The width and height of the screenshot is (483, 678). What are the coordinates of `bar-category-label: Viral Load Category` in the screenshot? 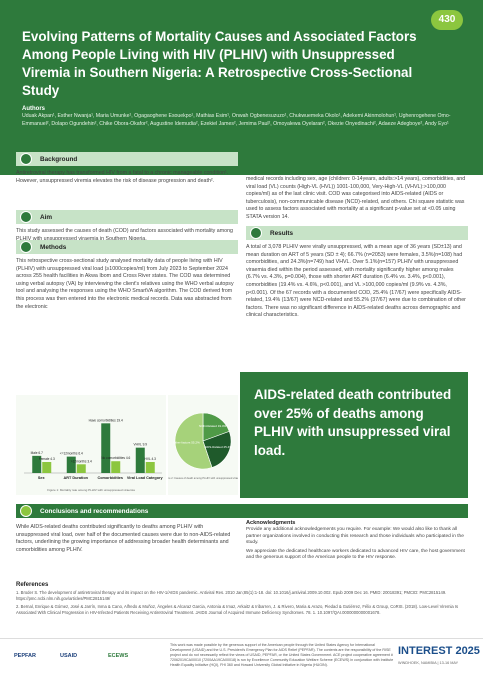 It's located at (145, 478).